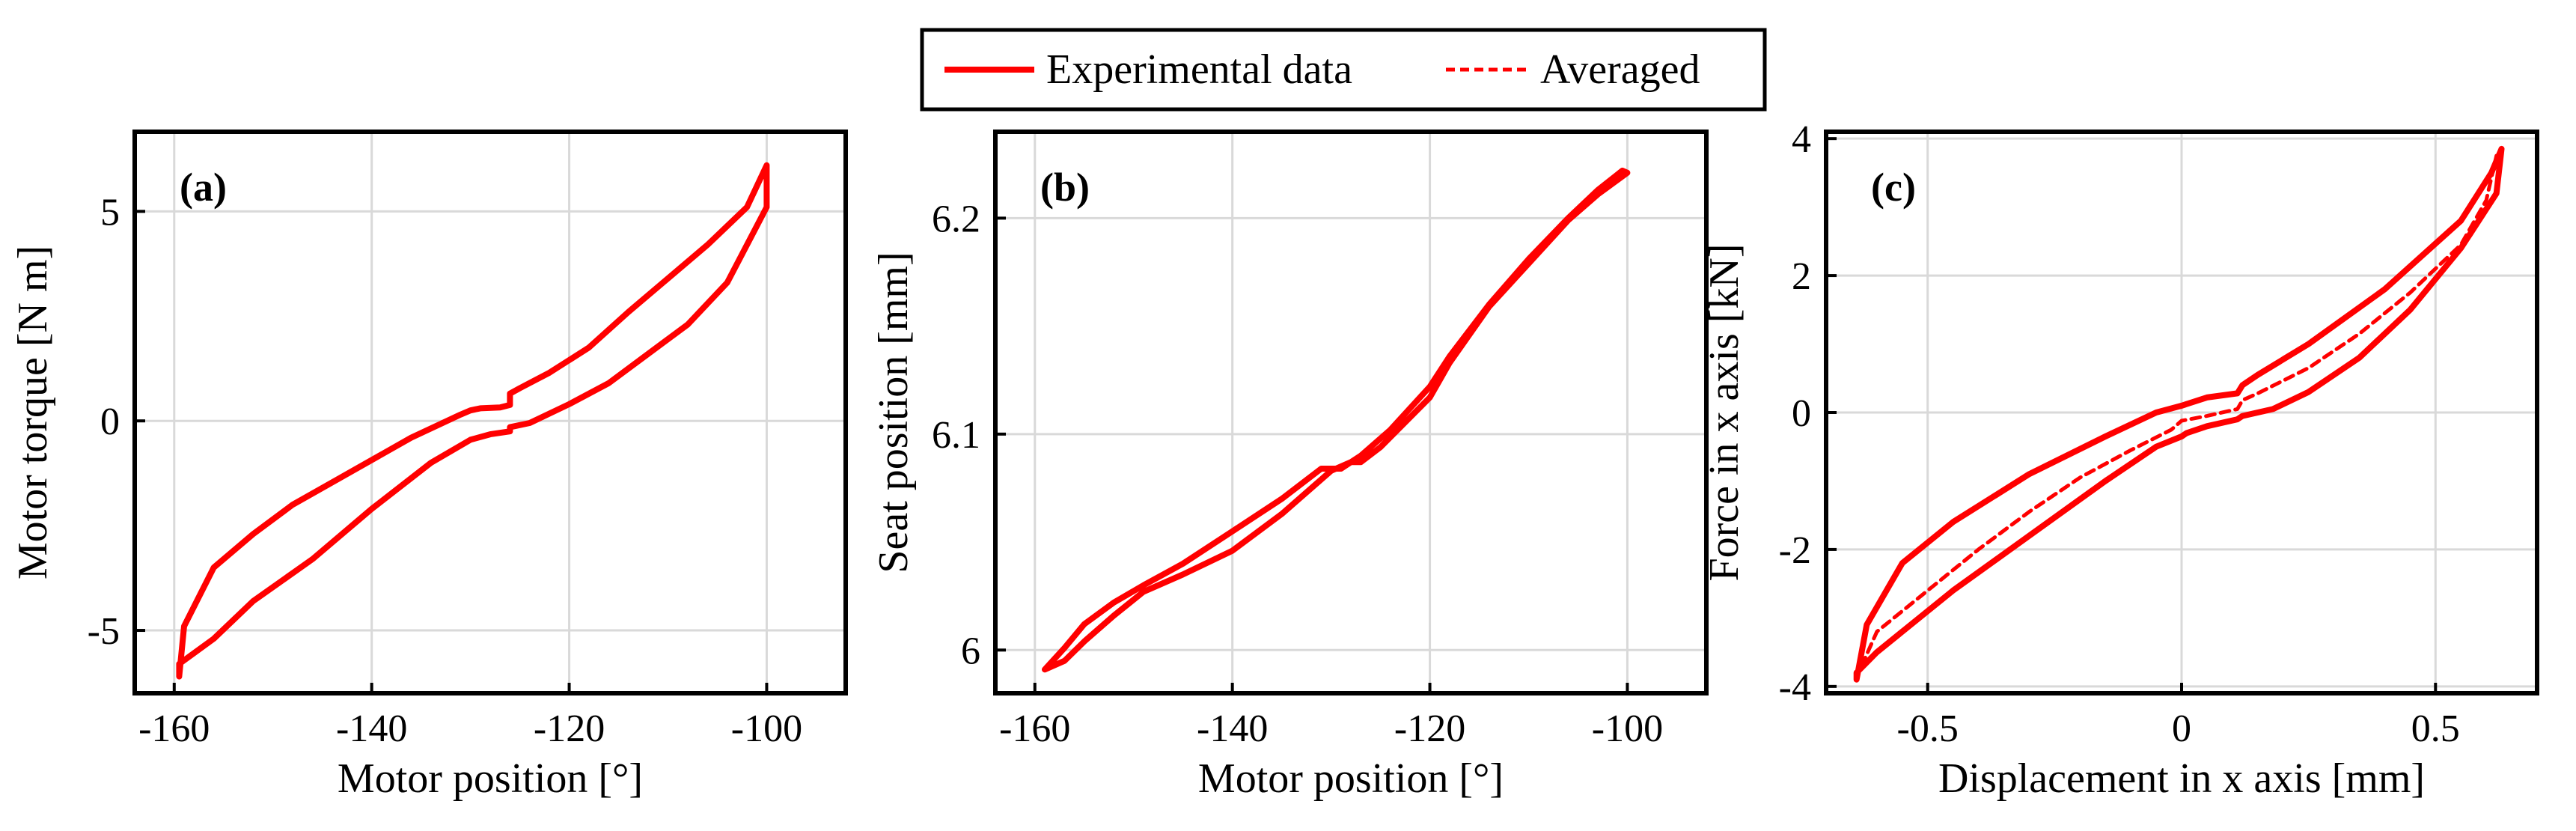  I want to click on legend-box, so click(1343, 70).